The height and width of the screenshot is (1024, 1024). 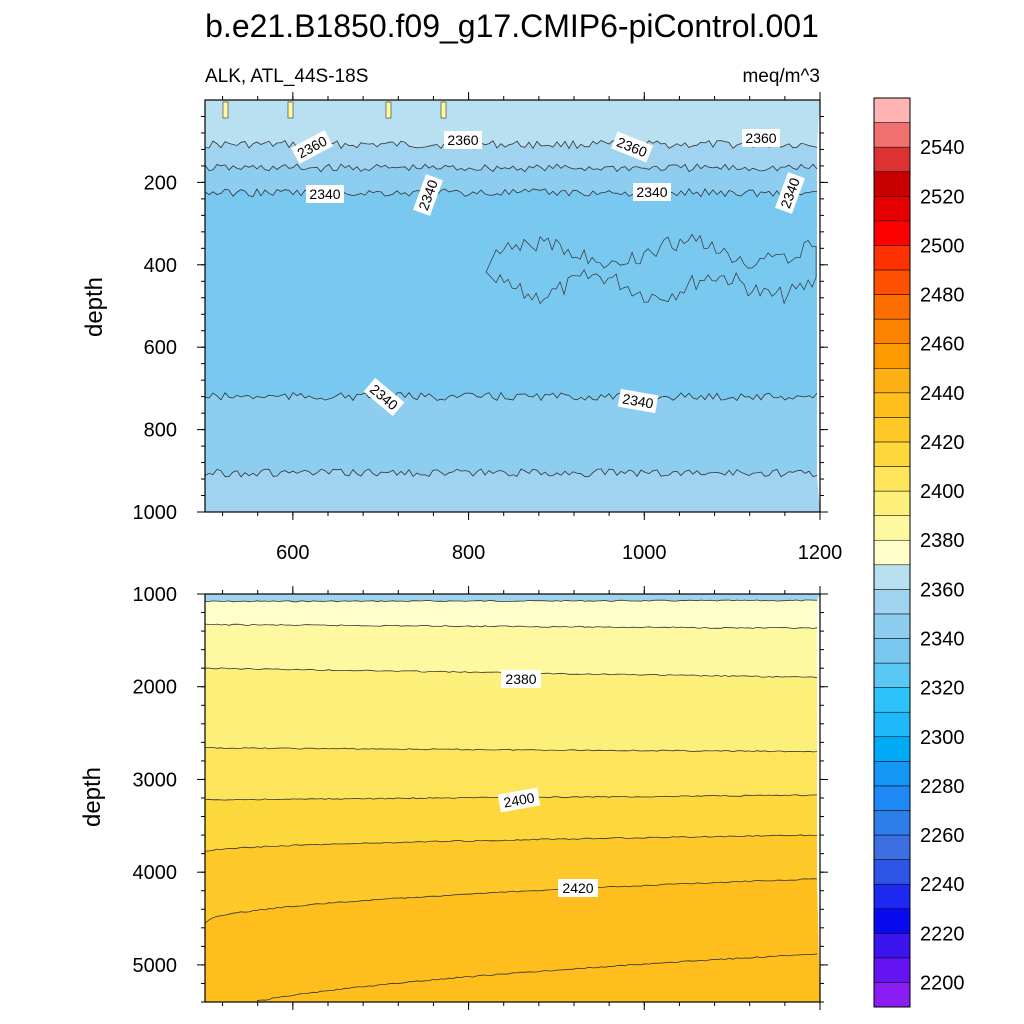 I want to click on colorbar-tick-label: 2420, so click(x=942, y=443).